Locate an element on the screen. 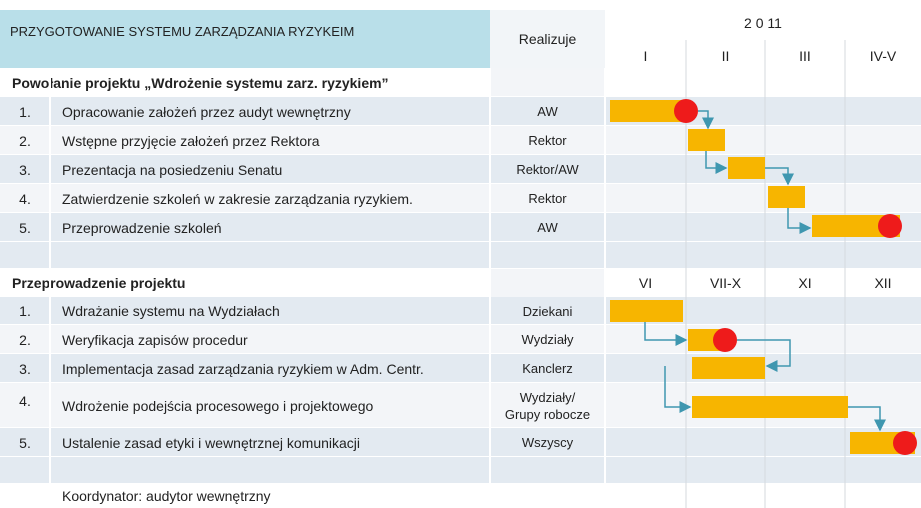  who-line: Wydziały/ is located at coordinates (547, 397).